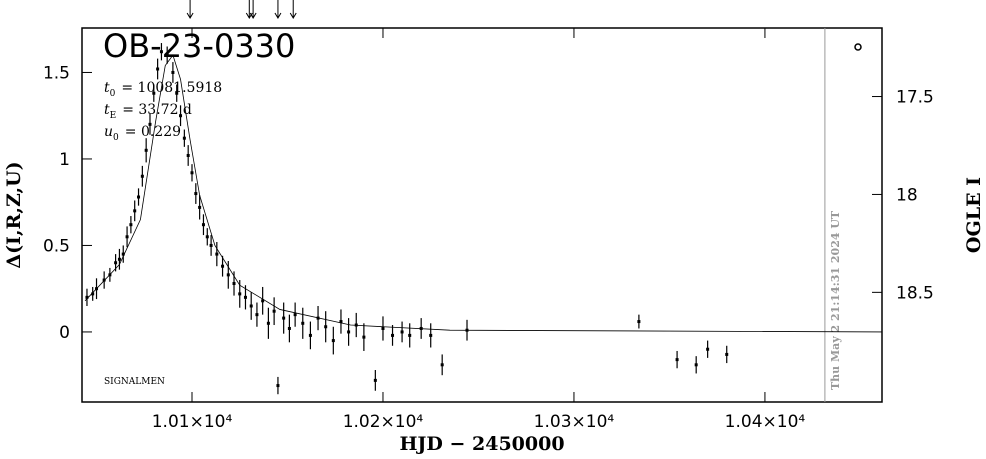 This screenshot has height=459, width=986. Describe the element at coordinates (64, 333) in the screenshot. I see `y-tick-label: 0` at that location.